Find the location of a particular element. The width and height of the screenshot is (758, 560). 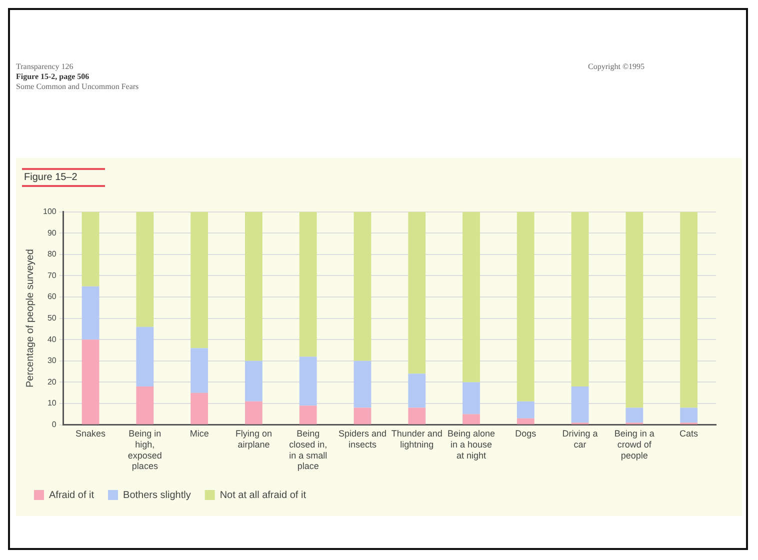

x-tick-label: Cats is located at coordinates (689, 433).